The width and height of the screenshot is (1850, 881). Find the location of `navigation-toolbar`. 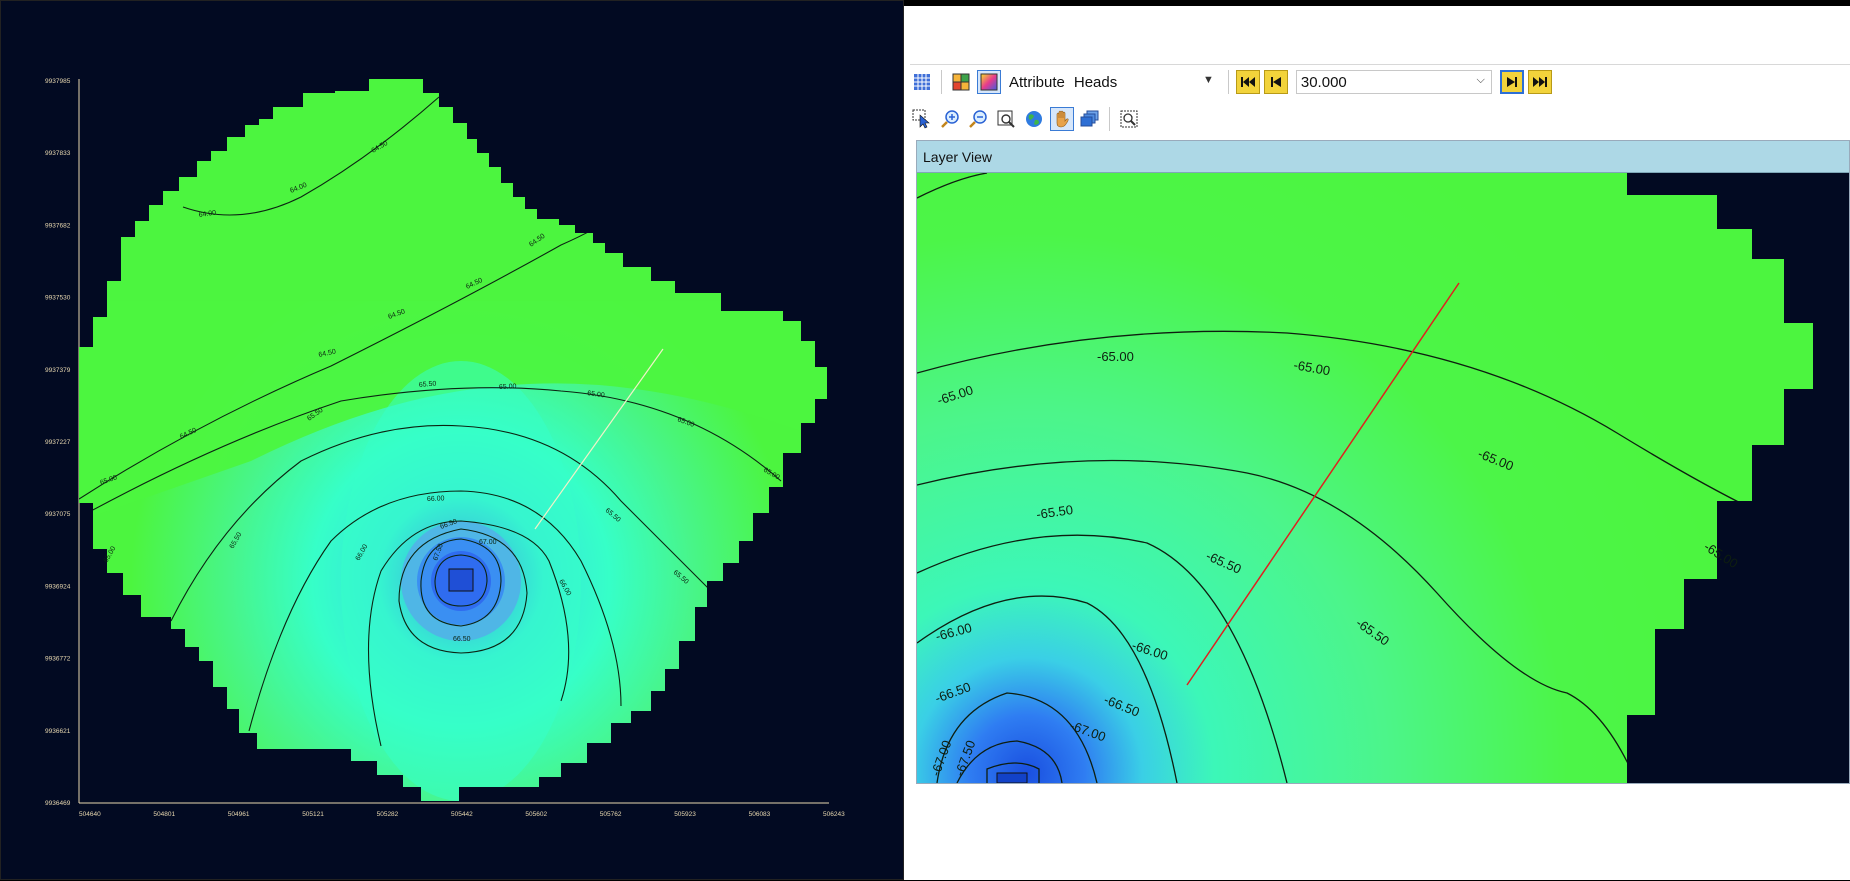

navigation-toolbar is located at coordinates (1025, 119).